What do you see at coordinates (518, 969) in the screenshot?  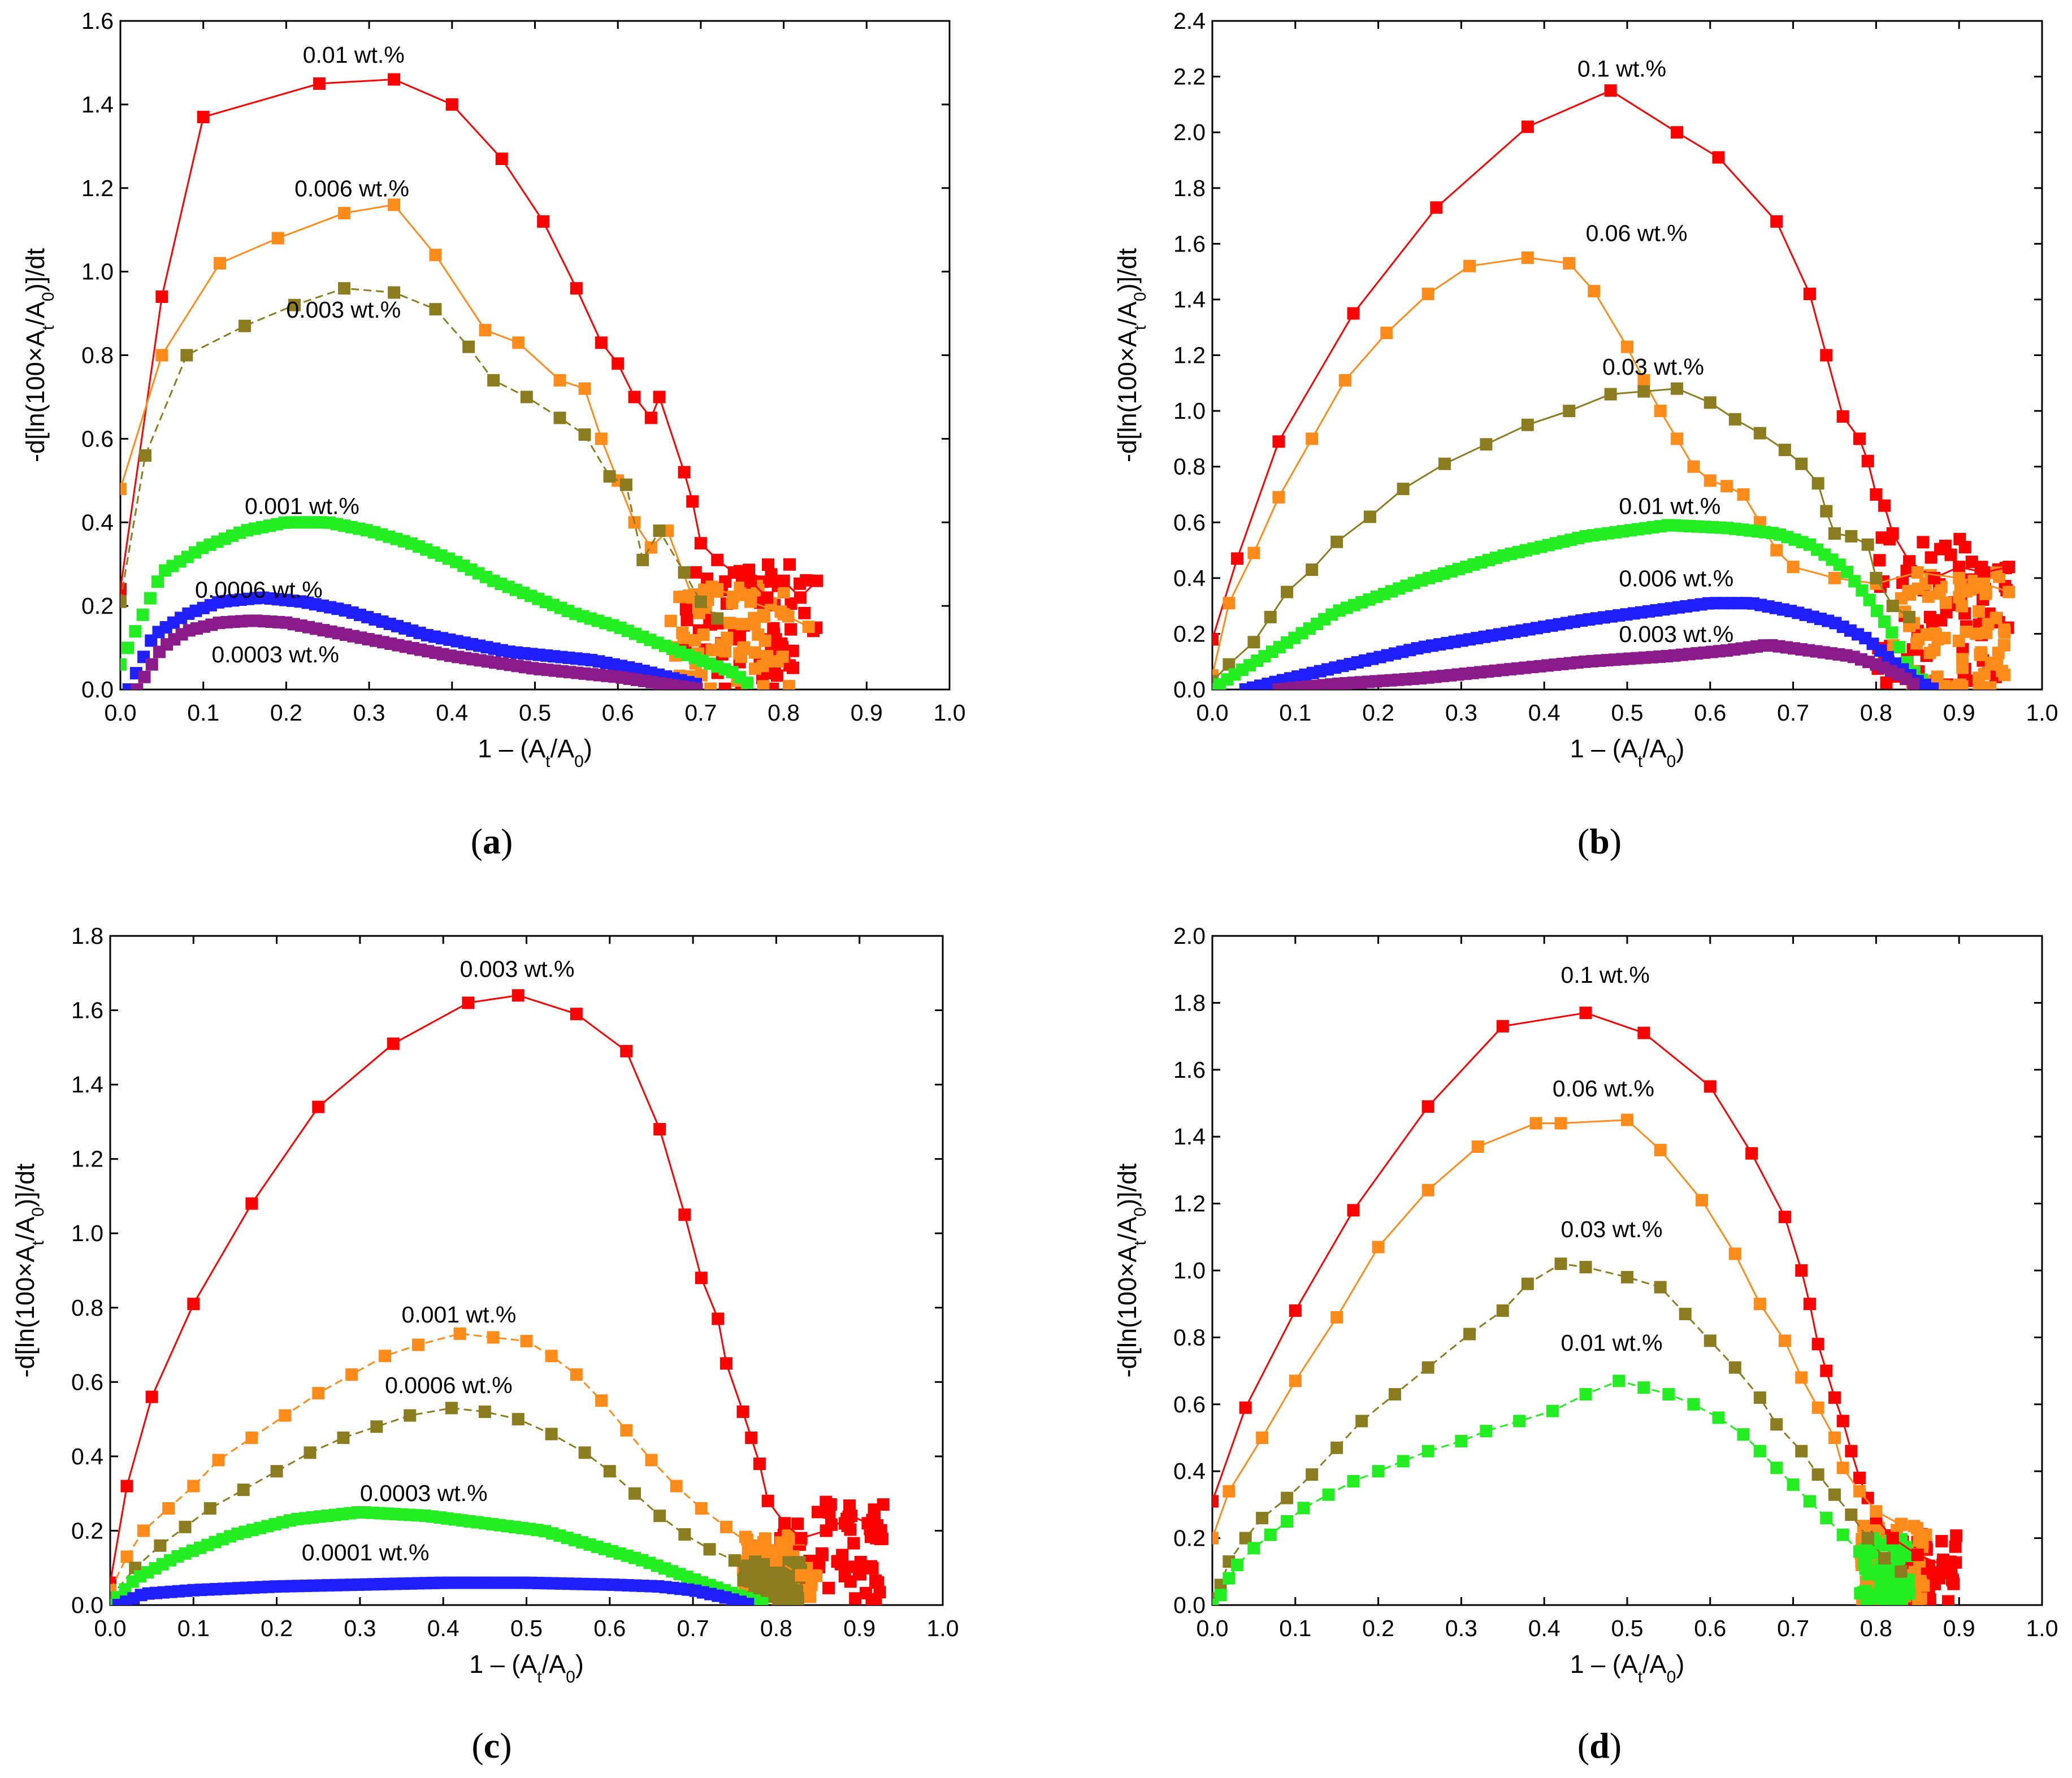 I see `series-label: 0.003 wt.%` at bounding box center [518, 969].